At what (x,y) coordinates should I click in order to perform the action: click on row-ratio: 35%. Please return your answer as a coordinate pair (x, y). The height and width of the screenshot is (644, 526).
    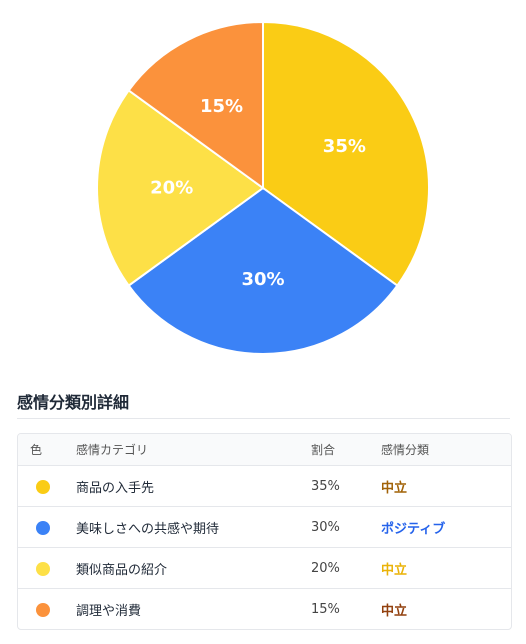
    Looking at the image, I should click on (325, 486).